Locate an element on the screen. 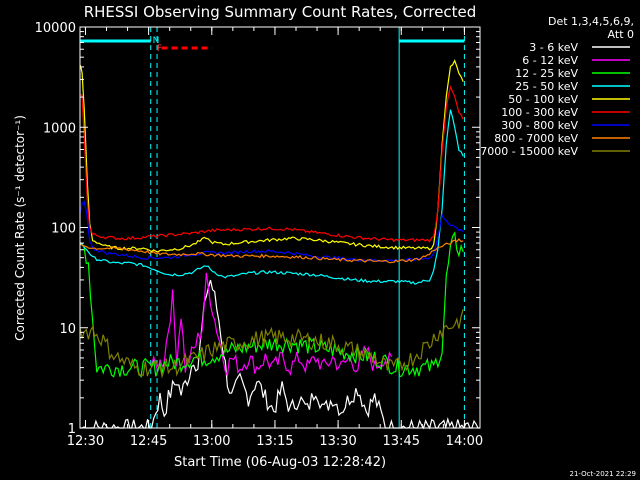  x-tick-label: 13:45 is located at coordinates (401, 441).